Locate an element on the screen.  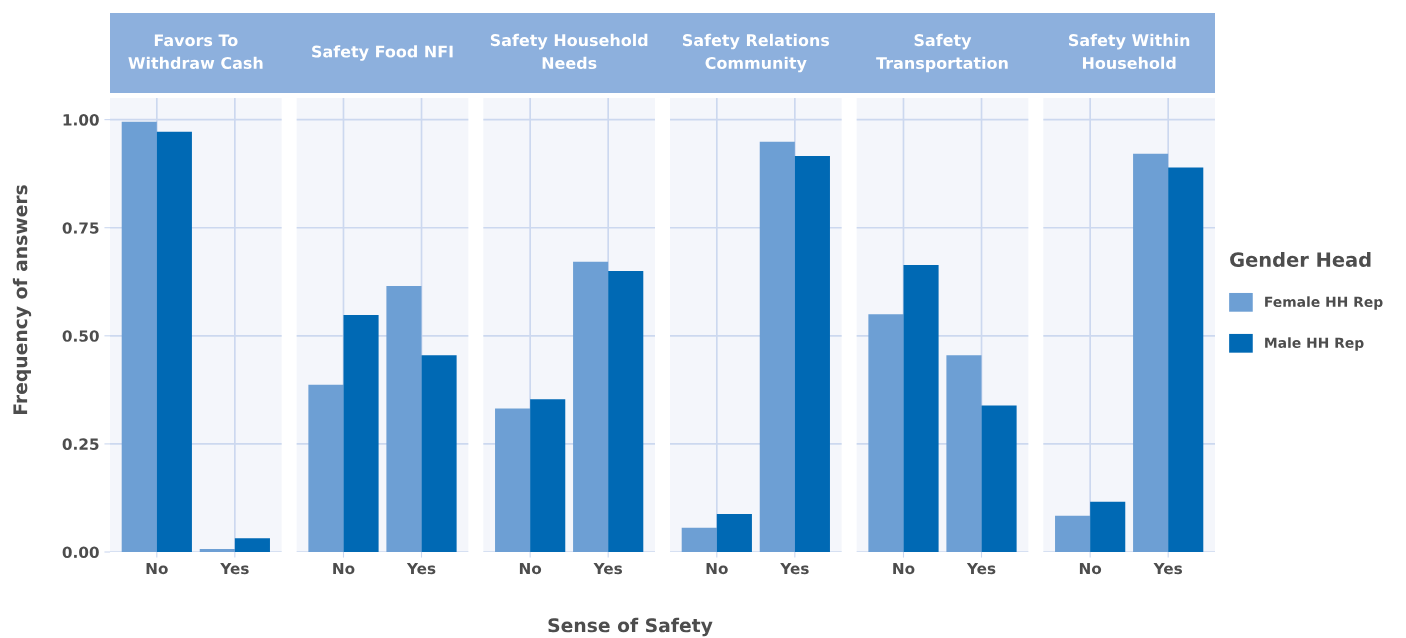
y-tick-label: 0.75 is located at coordinates (80, 228).